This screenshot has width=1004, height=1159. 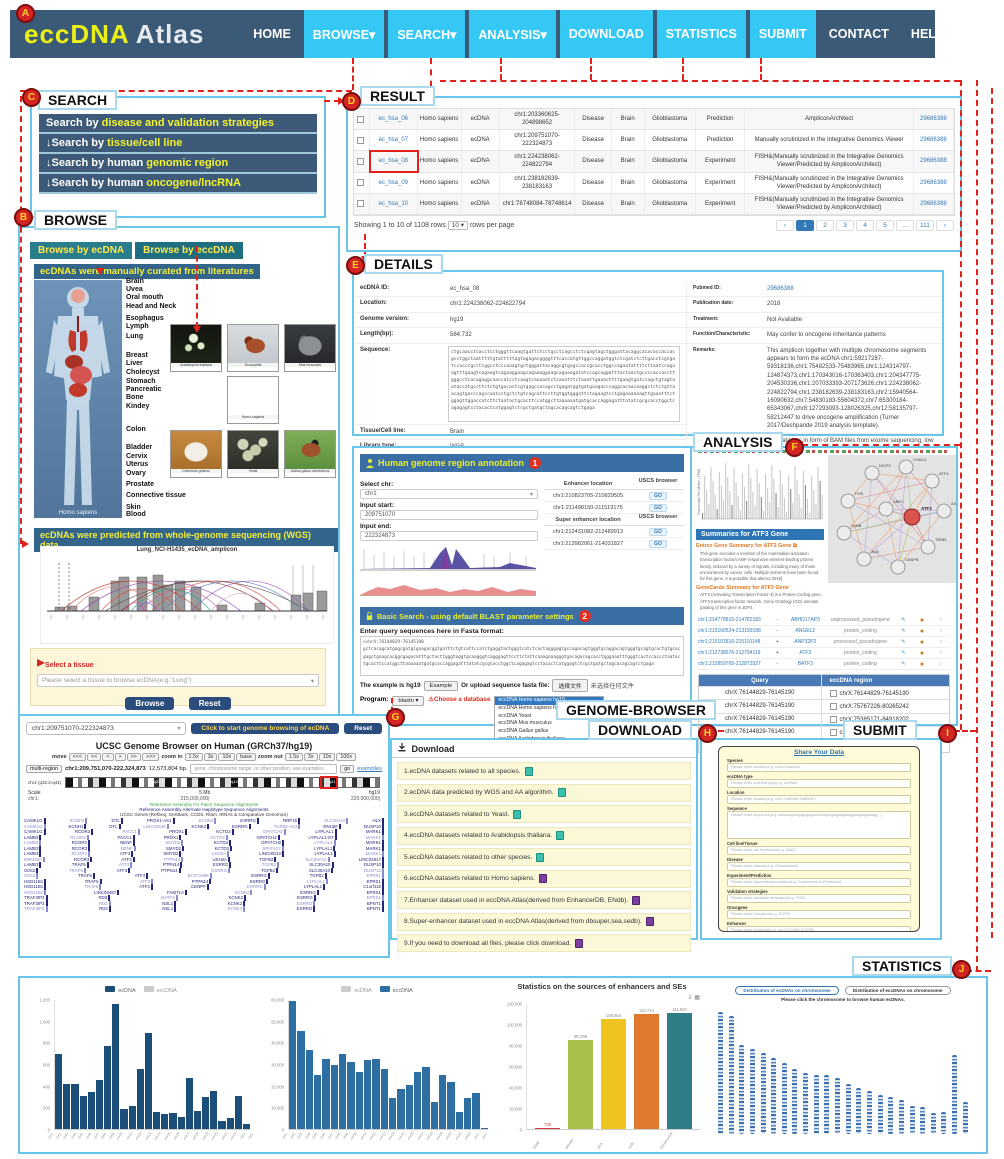 What do you see at coordinates (515, 715) in the screenshot?
I see `database-option: eccDNA Yeast` at bounding box center [515, 715].